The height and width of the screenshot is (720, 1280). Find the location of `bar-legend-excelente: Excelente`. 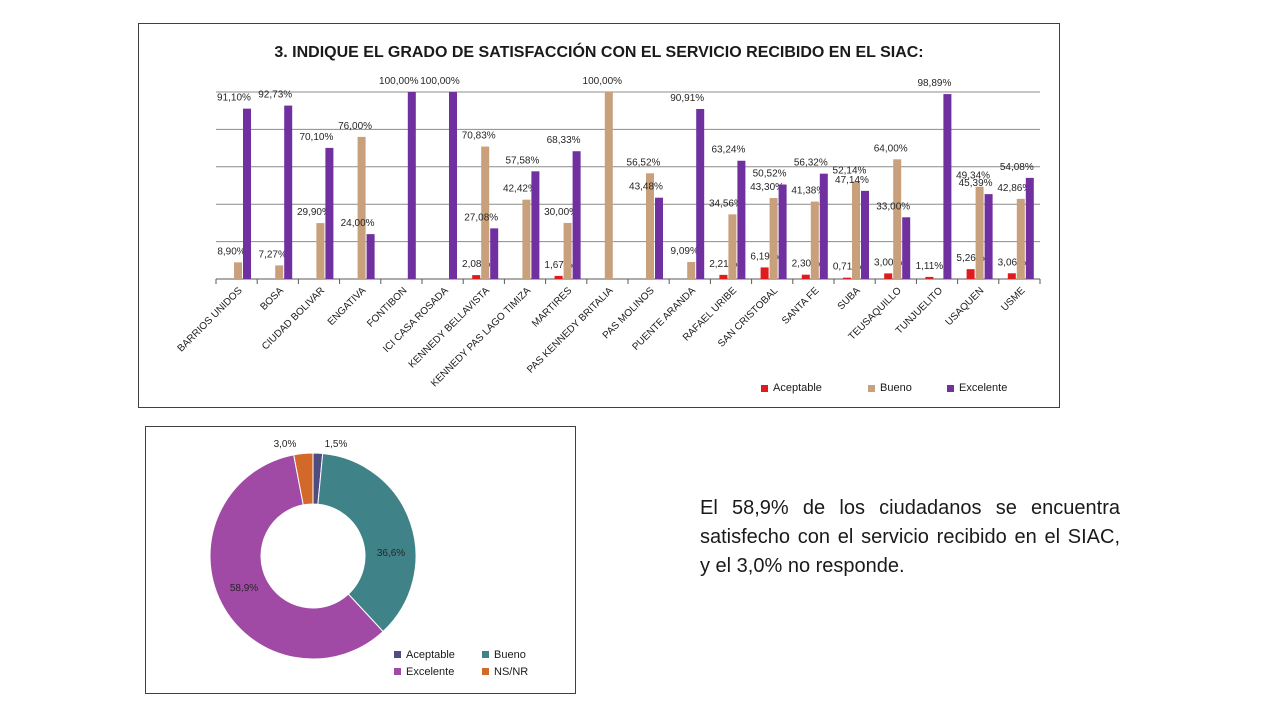

bar-legend-excelente: Excelente is located at coordinates (977, 388).